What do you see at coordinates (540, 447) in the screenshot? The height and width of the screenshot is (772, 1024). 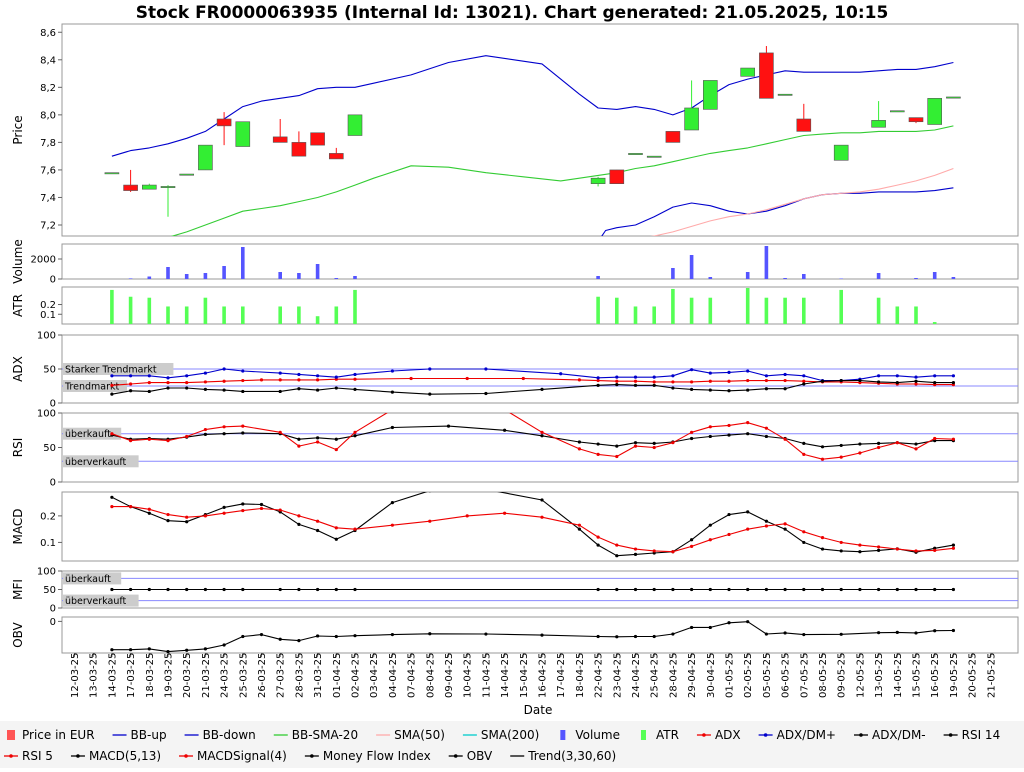 I see `rsi-panel-frame` at bounding box center [540, 447].